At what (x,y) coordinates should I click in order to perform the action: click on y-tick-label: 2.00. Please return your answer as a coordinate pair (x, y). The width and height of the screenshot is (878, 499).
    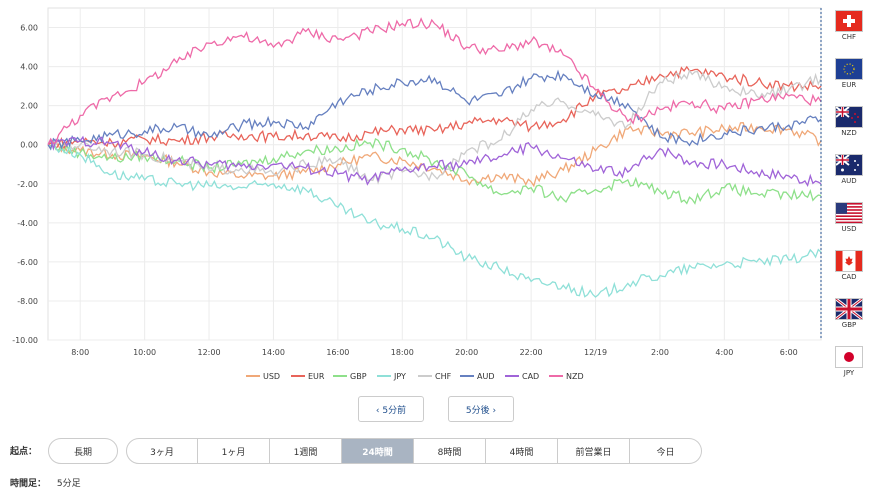
    Looking at the image, I should click on (29, 106).